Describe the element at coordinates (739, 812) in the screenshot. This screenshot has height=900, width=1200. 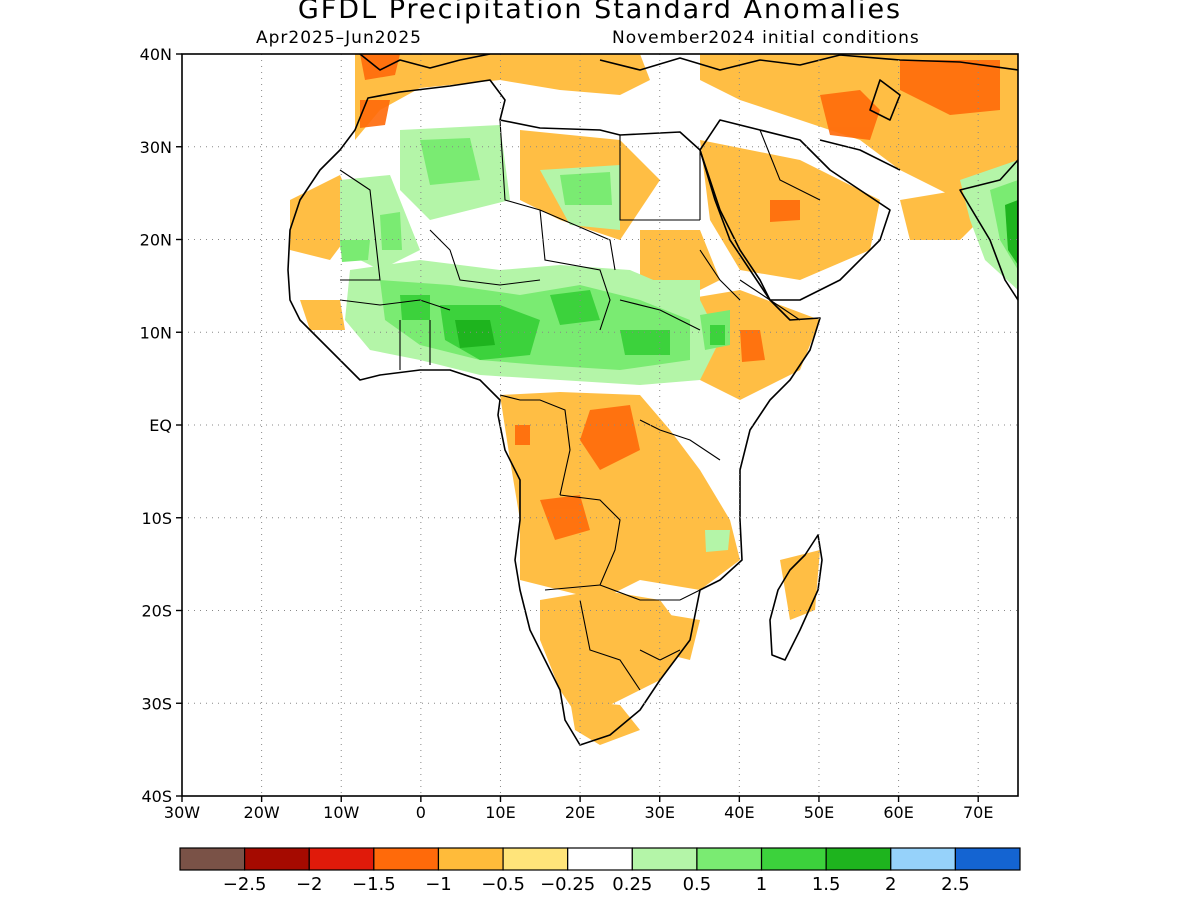
I see `lon-tick-label: 40E` at that location.